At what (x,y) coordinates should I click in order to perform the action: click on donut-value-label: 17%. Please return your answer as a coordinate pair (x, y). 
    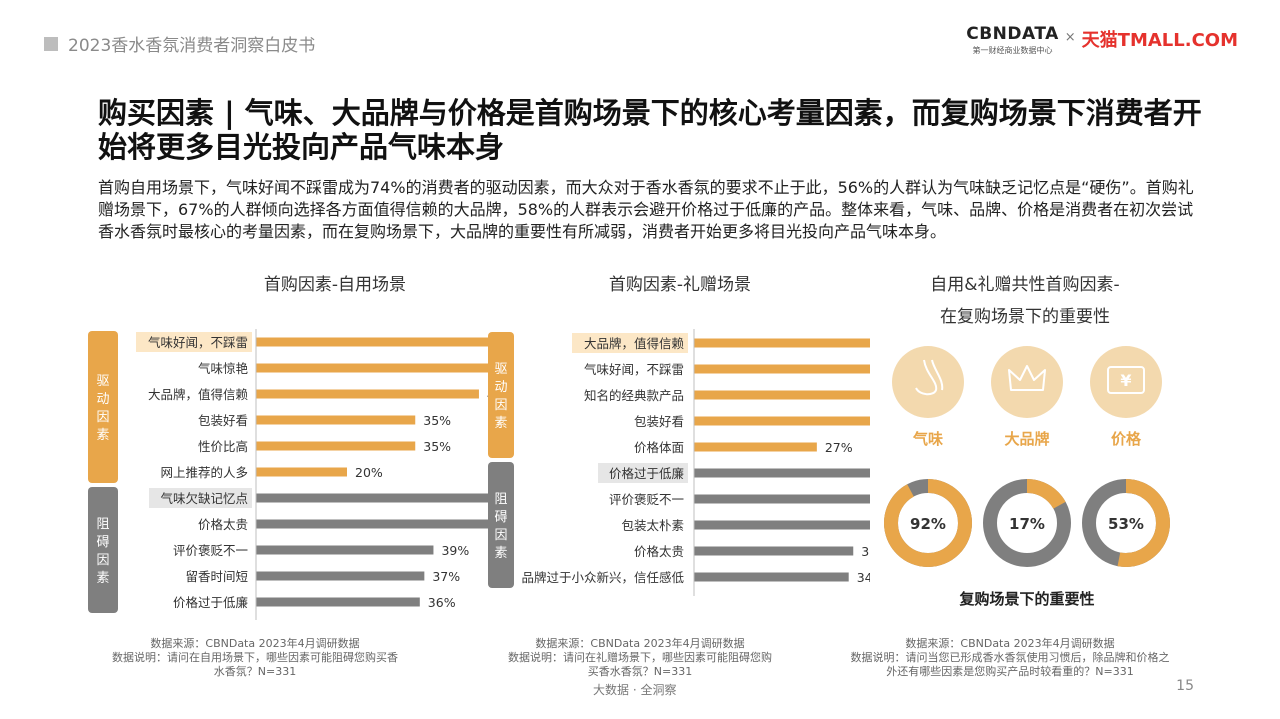
    Looking at the image, I should click on (1027, 524).